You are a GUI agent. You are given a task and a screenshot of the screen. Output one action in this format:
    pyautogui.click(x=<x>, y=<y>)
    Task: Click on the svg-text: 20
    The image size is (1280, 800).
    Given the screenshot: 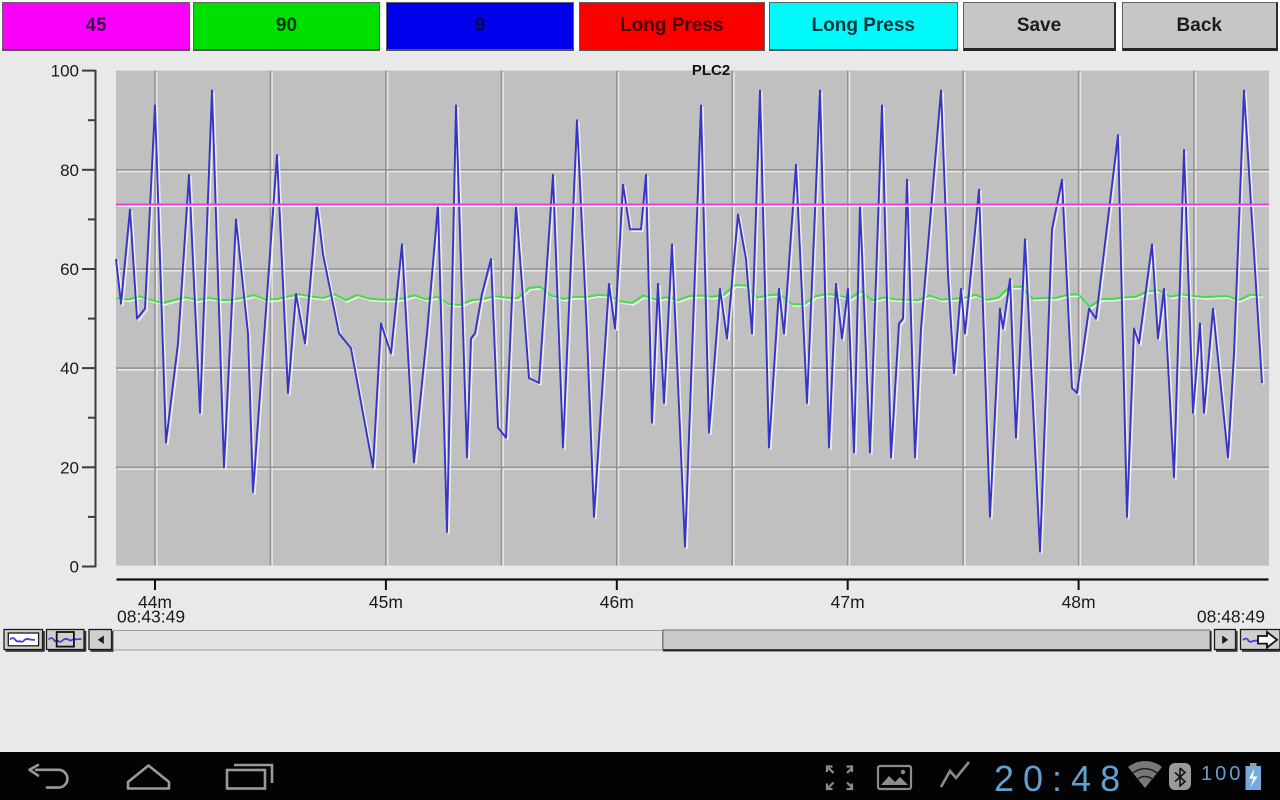 What is the action you would take?
    pyautogui.click(x=69, y=467)
    